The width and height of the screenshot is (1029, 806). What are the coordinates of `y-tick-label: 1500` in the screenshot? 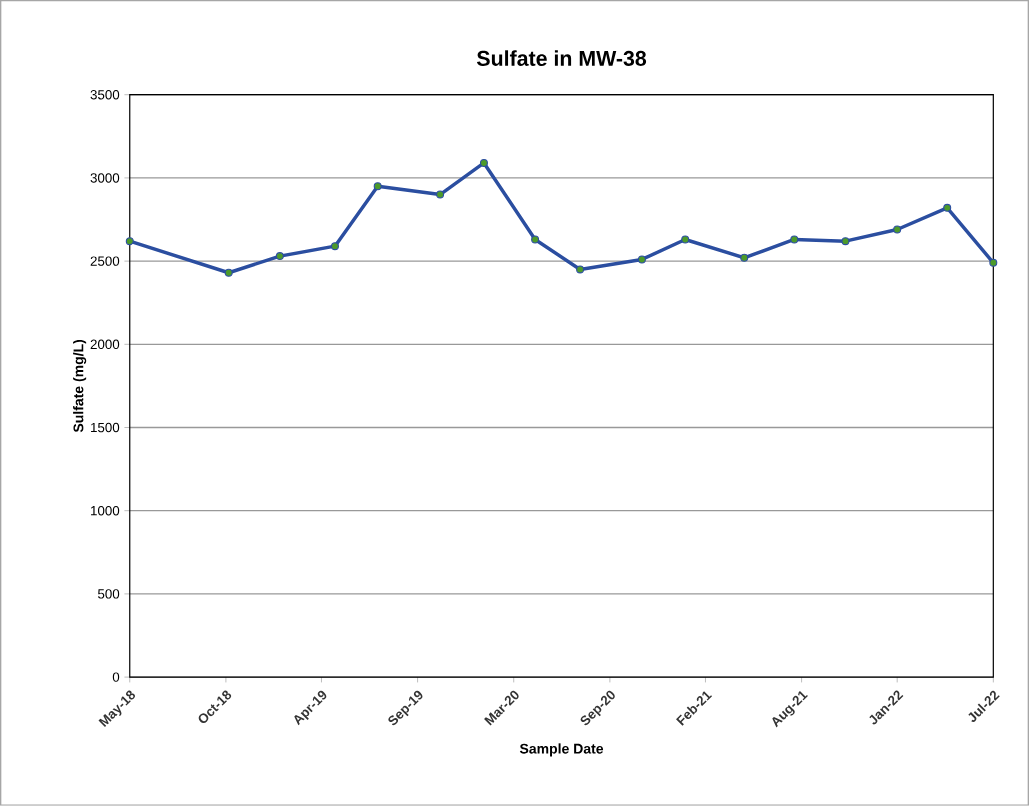 It's located at (105, 427).